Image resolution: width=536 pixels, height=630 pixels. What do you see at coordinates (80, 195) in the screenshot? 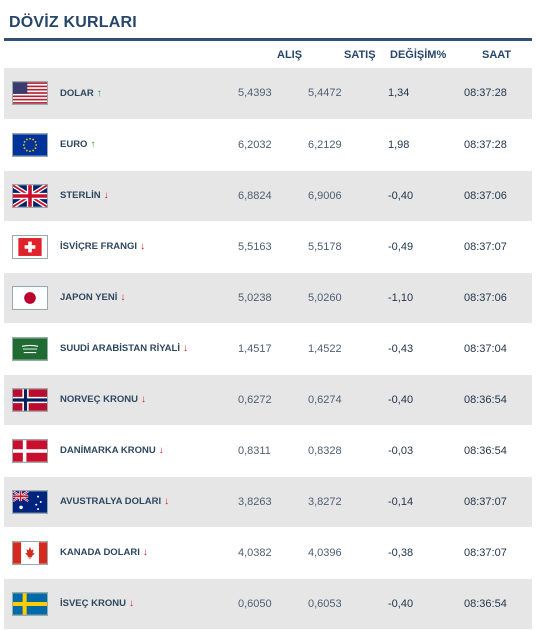
I see `currency-name: STERLİN` at bounding box center [80, 195].